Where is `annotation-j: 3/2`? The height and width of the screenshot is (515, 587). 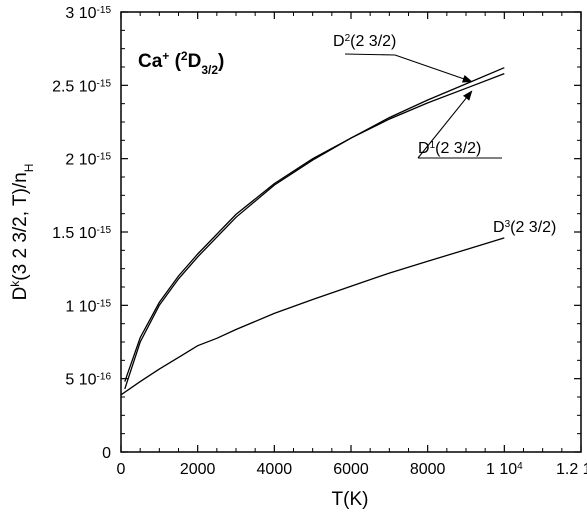 annotation-j: 3/2 is located at coordinates (209, 70).